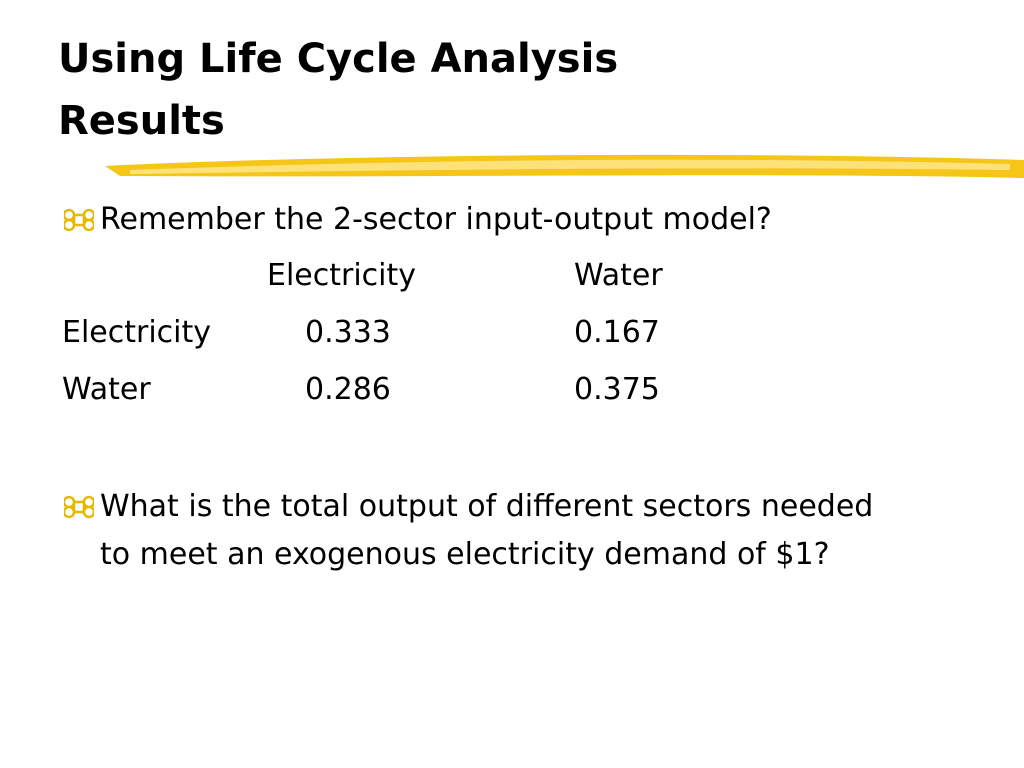  I want to click on row-label: Electricity, so click(137, 332).